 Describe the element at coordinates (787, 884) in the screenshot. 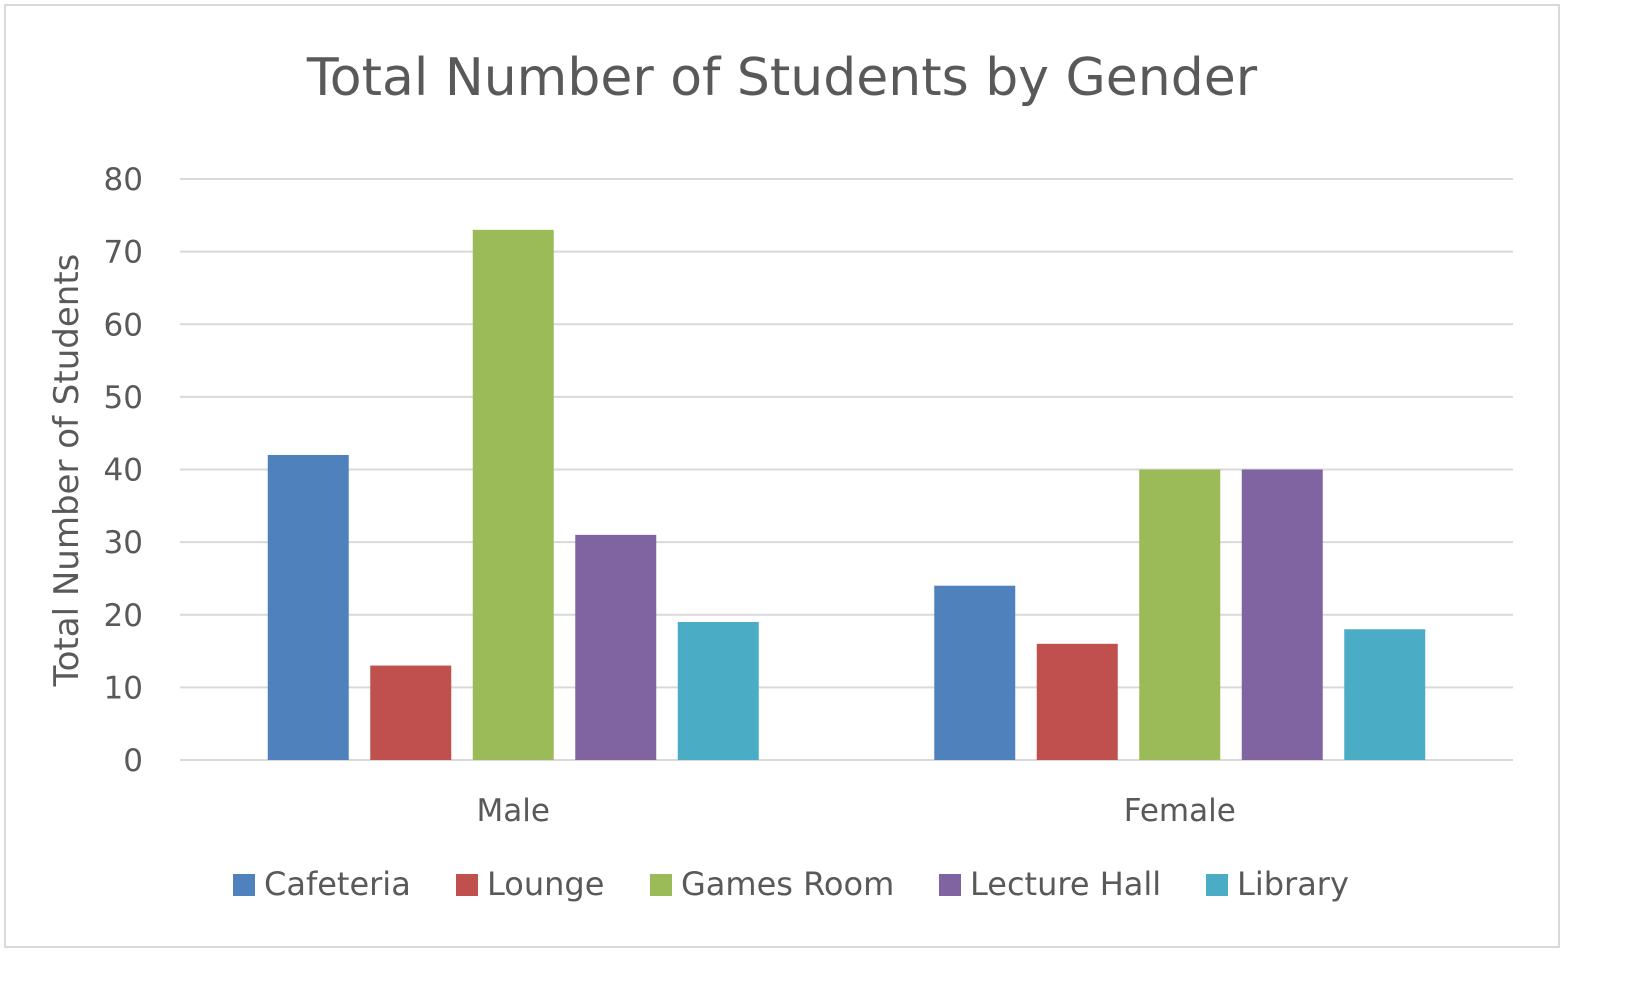

I see `legend-label: Games Room` at that location.